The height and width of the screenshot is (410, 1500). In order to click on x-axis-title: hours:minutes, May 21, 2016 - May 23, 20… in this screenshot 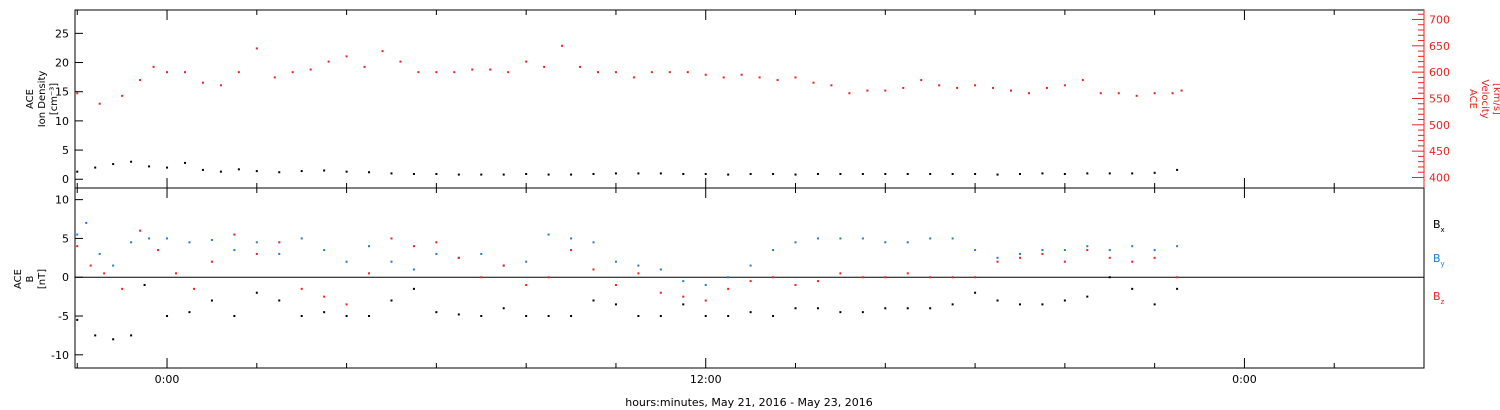, I will do `click(749, 402)`.